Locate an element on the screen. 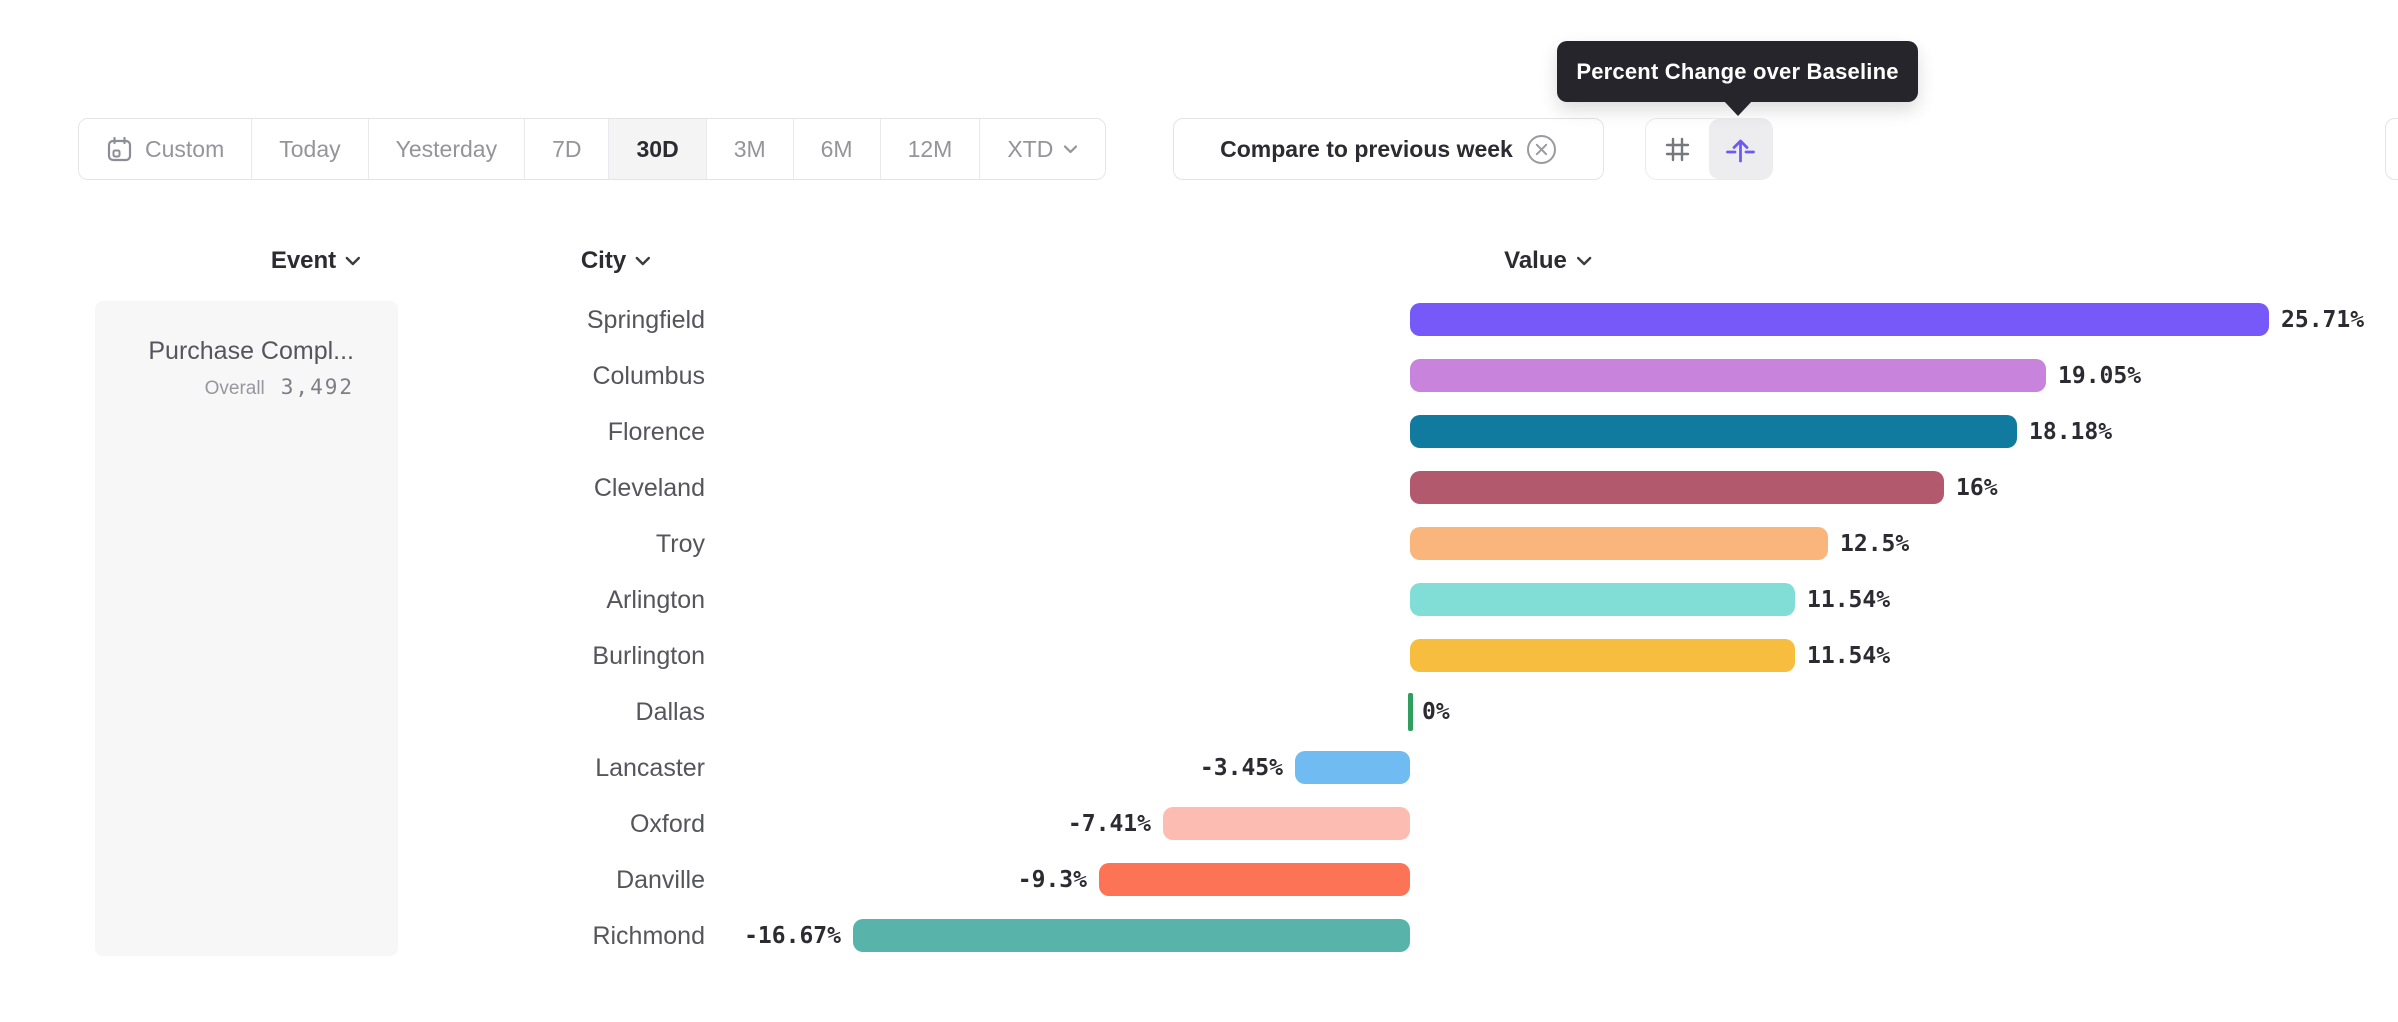  city-label: Arlington is located at coordinates (655, 600).